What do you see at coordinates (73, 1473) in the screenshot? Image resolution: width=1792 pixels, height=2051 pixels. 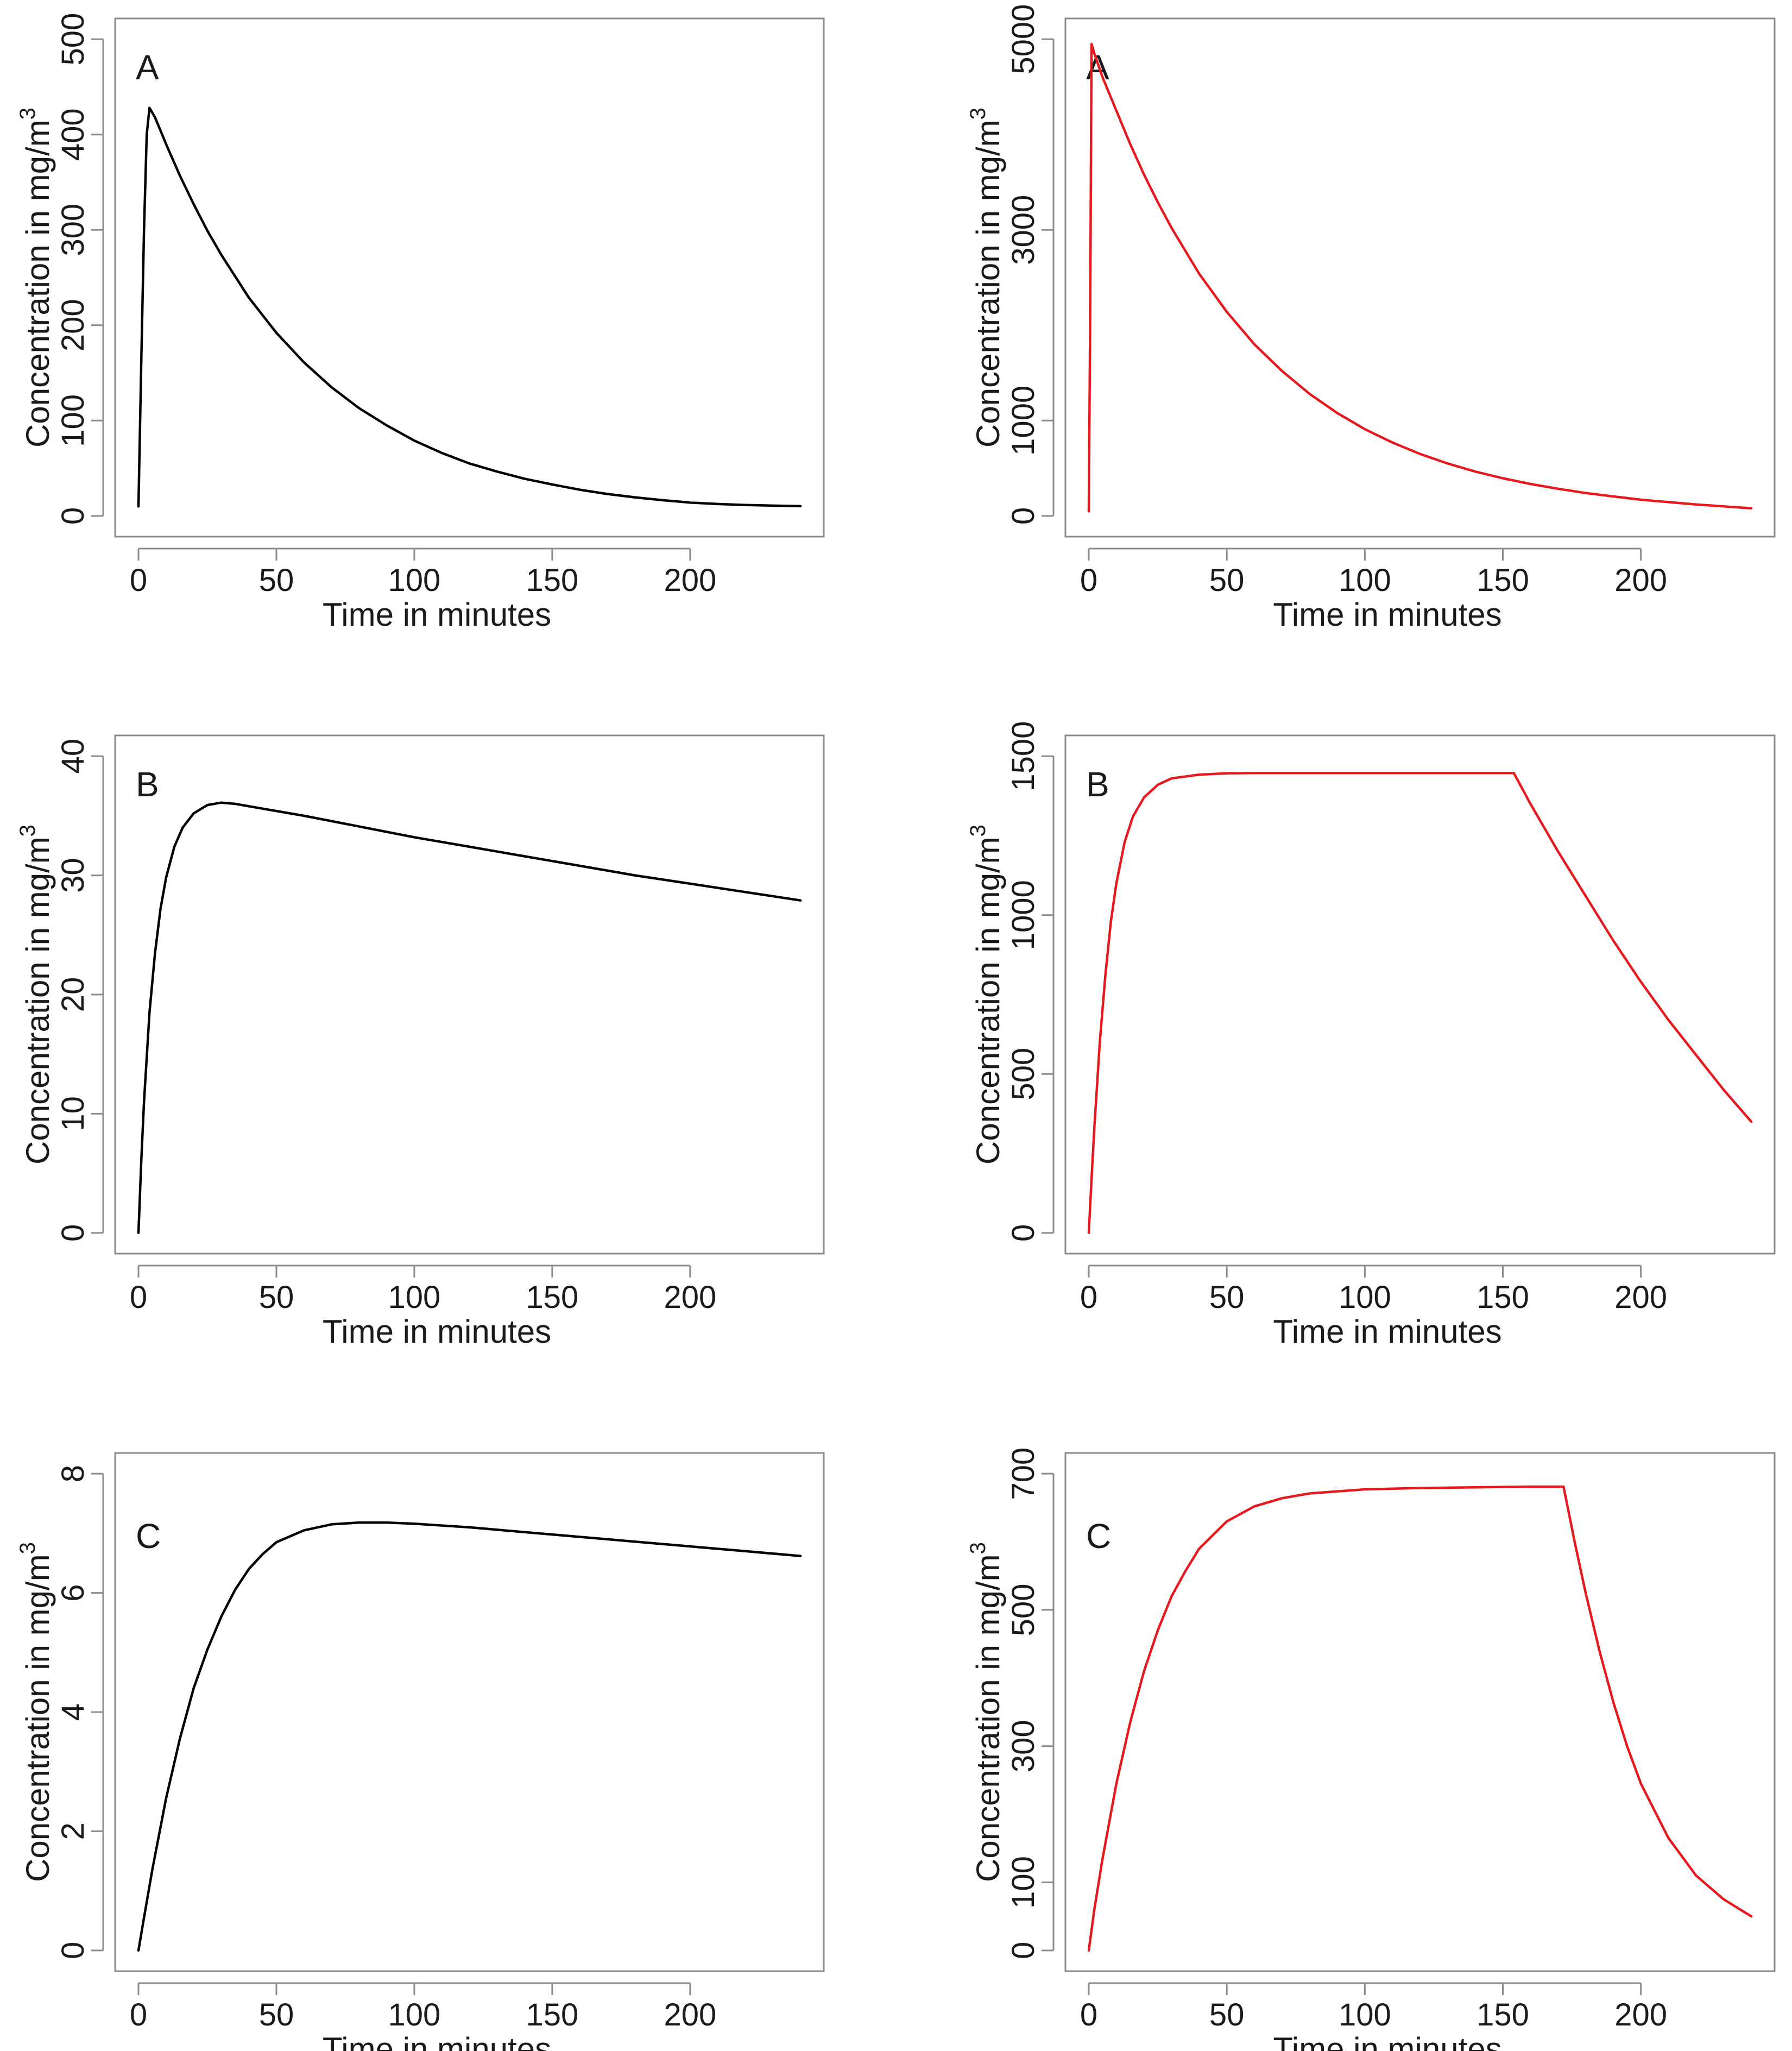 I see `y-tick-label: 8` at bounding box center [73, 1473].